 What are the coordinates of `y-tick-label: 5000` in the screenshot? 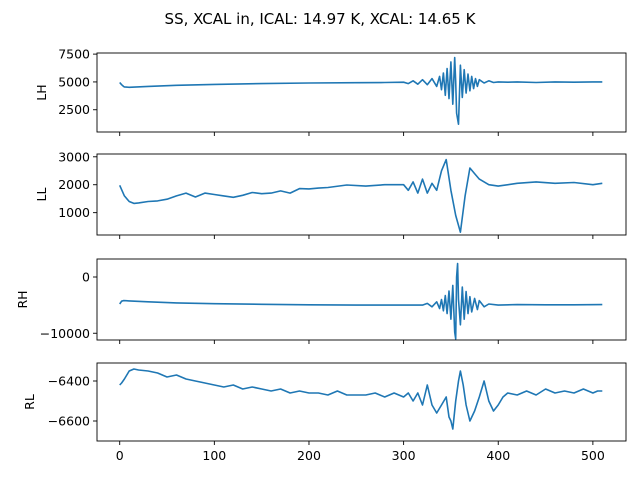 It's located at (74, 81).